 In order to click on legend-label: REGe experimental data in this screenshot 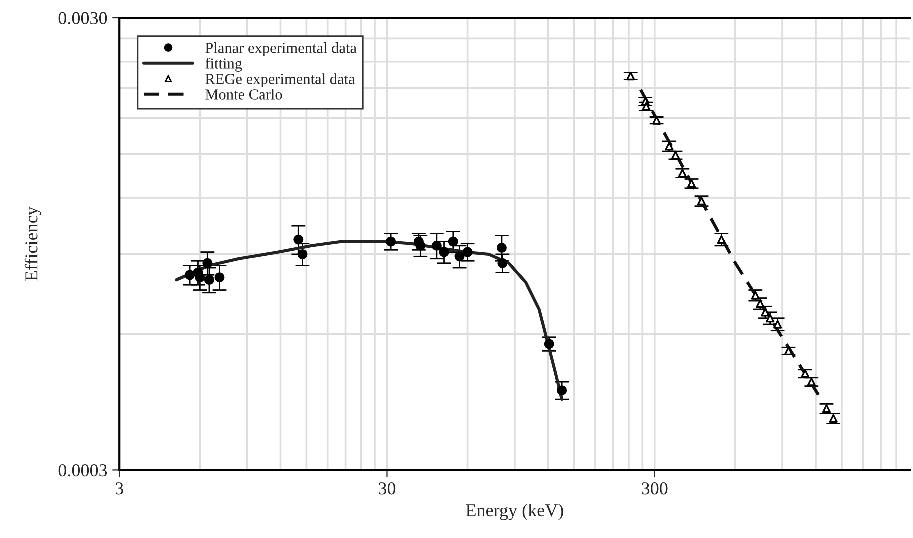, I will do `click(281, 81)`.